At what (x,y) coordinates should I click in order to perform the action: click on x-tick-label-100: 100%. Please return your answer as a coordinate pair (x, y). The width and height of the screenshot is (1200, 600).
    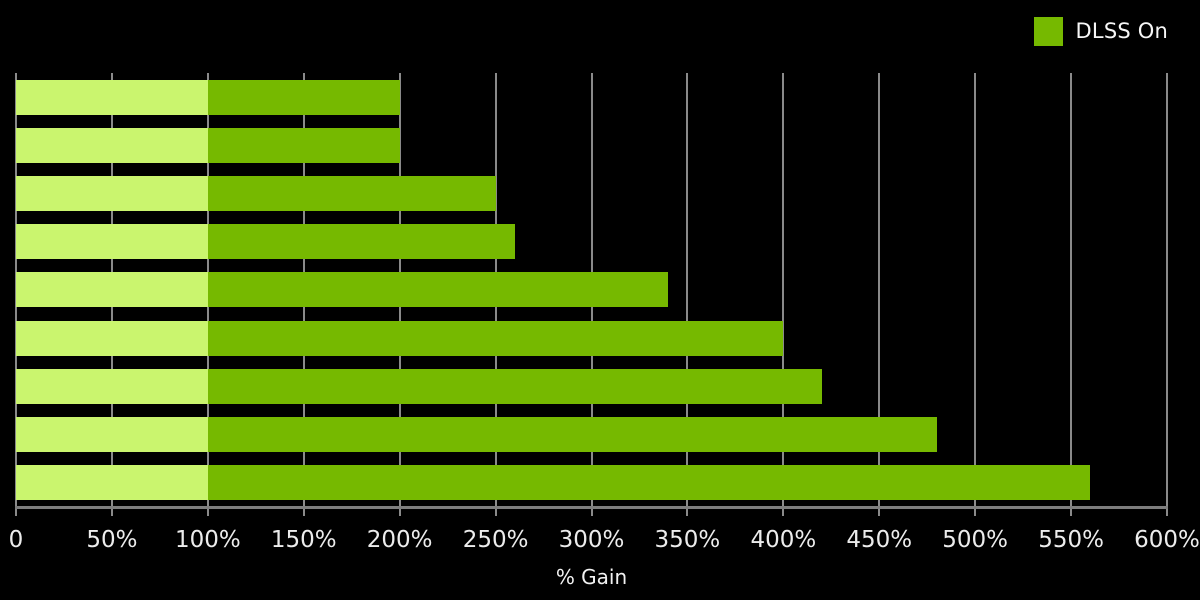
    Looking at the image, I should click on (207, 540).